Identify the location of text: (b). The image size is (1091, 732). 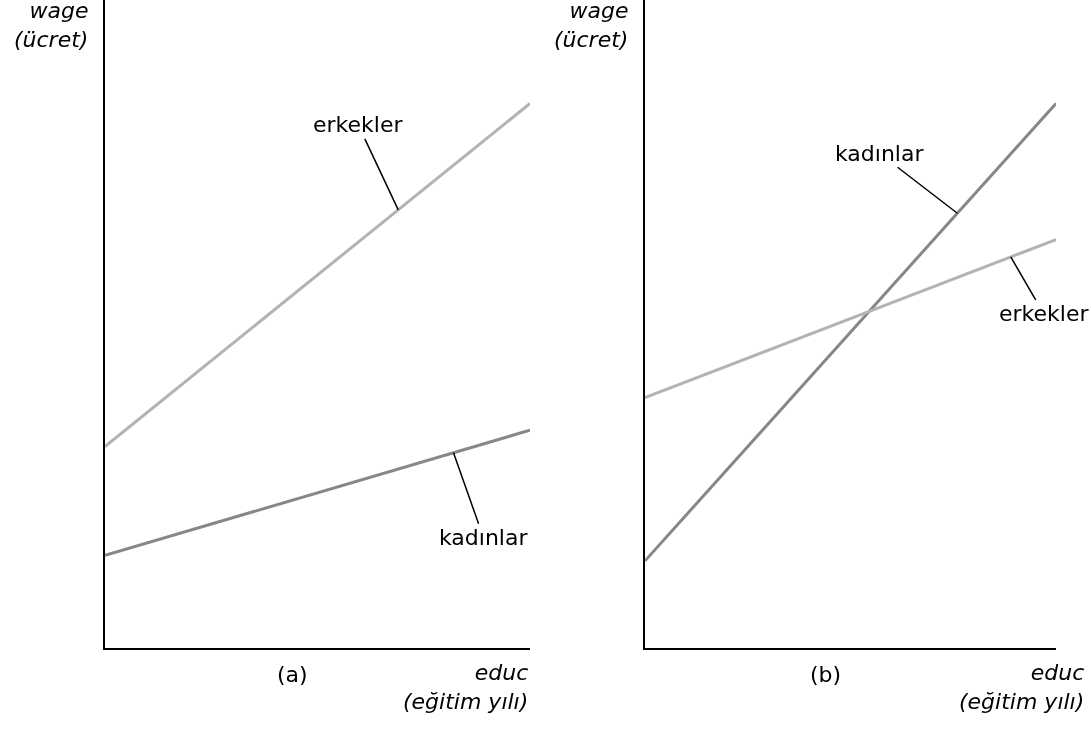
(826, 674).